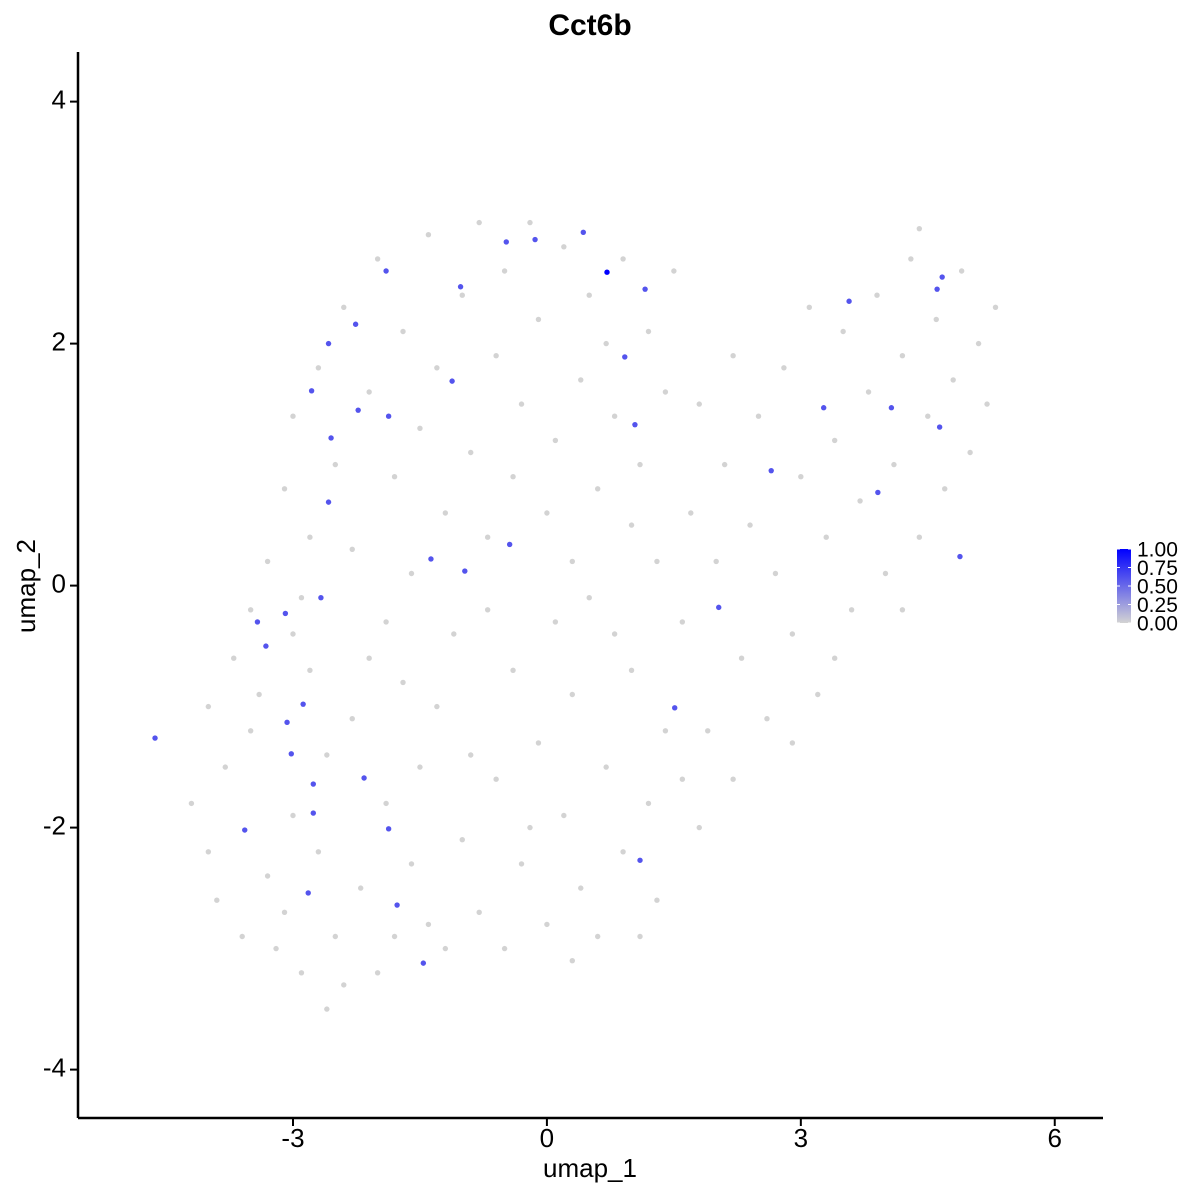  What do you see at coordinates (292, 1138) in the screenshot?
I see `x-tick-label: -3` at bounding box center [292, 1138].